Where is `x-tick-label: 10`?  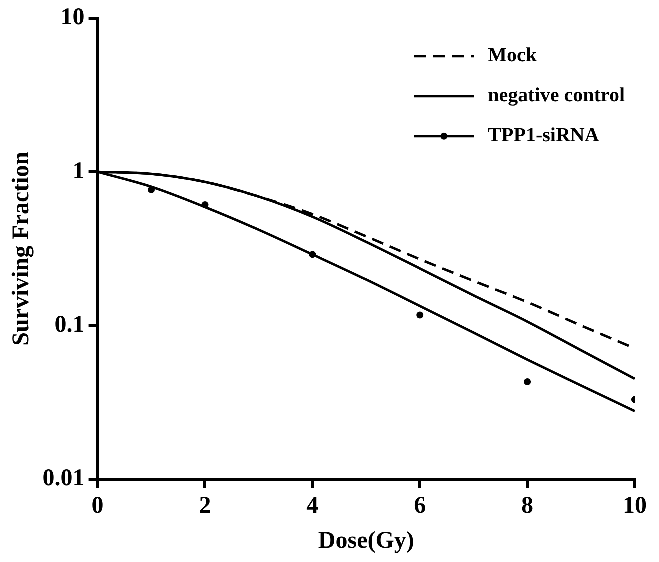
x-tick-label: 10 is located at coordinates (635, 506).